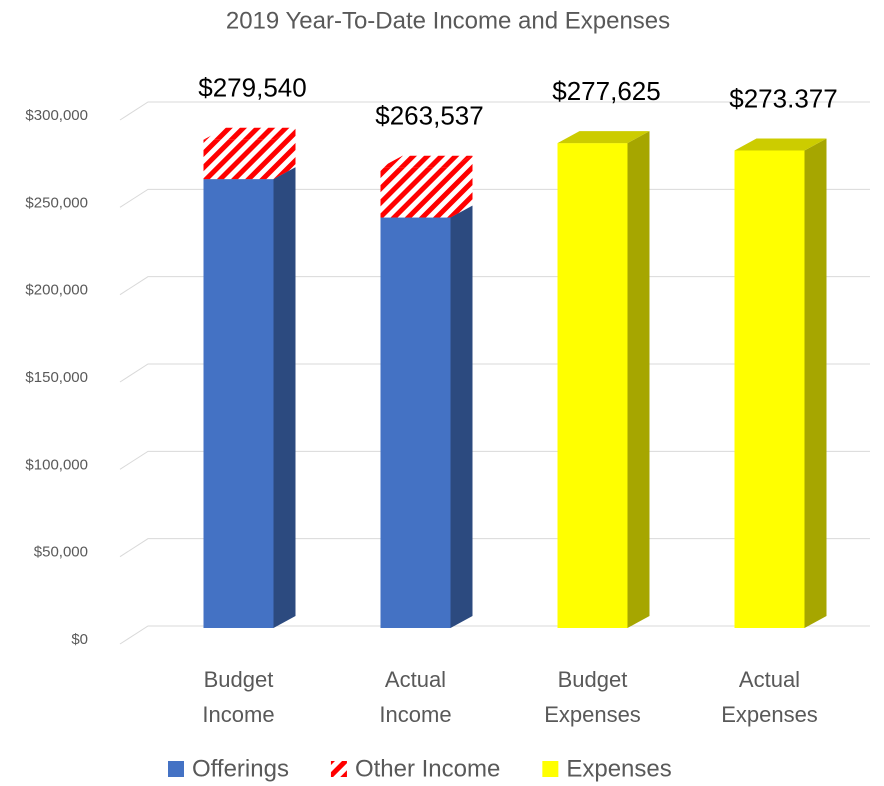 This screenshot has width=884, height=786. Describe the element at coordinates (238, 697) in the screenshot. I see `x-tick-label: Budget Income` at that location.